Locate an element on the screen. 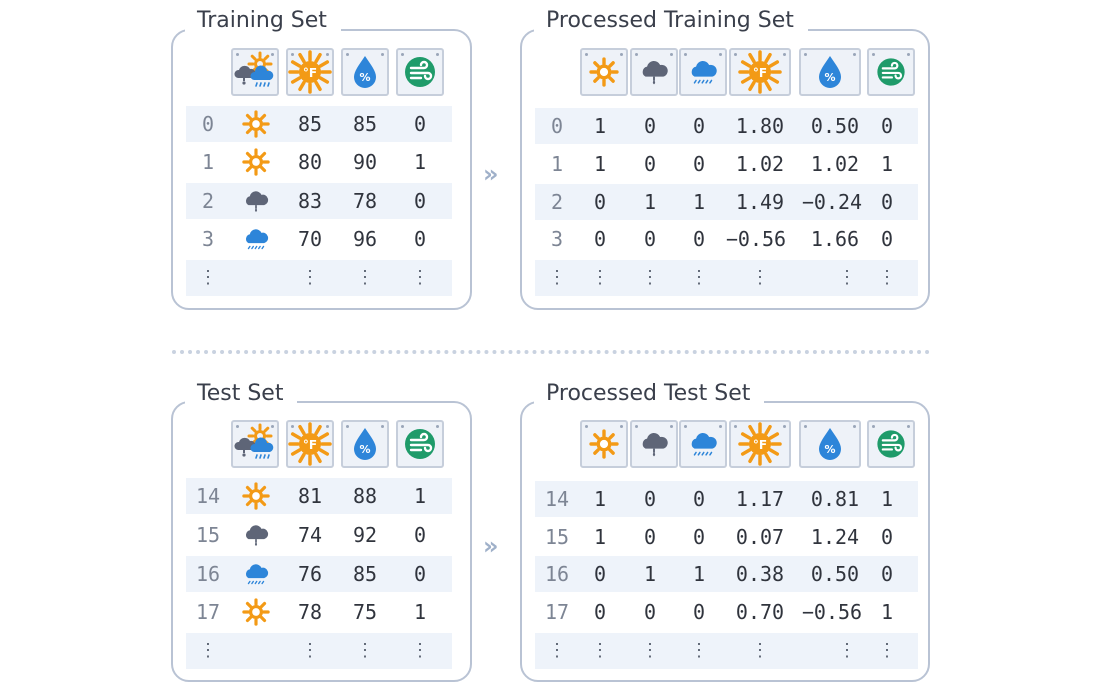  ellipsis-row: ⋮ ⋮ ⋮ ⋮ ⋮ ⋮ ⋮ is located at coordinates (726, 651).